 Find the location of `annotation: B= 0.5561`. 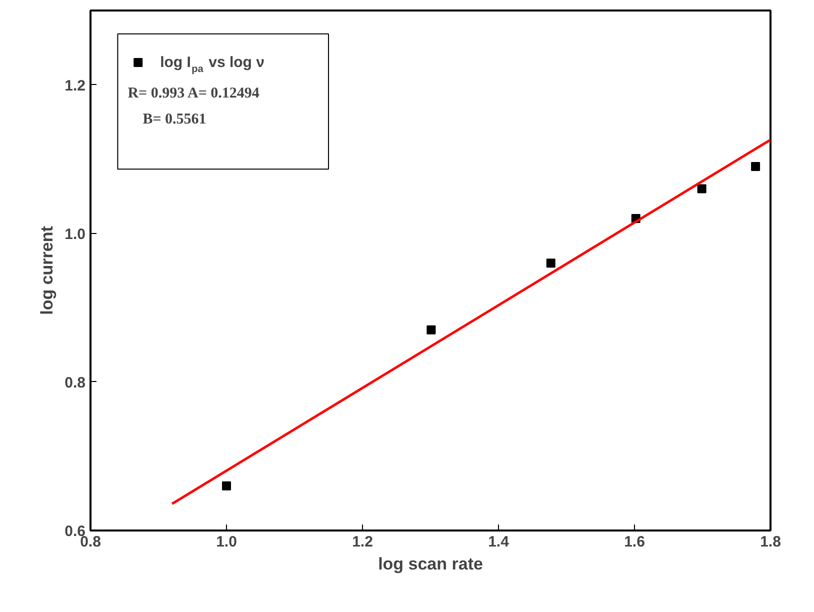

annotation: B= 0.5561 is located at coordinates (174, 120).